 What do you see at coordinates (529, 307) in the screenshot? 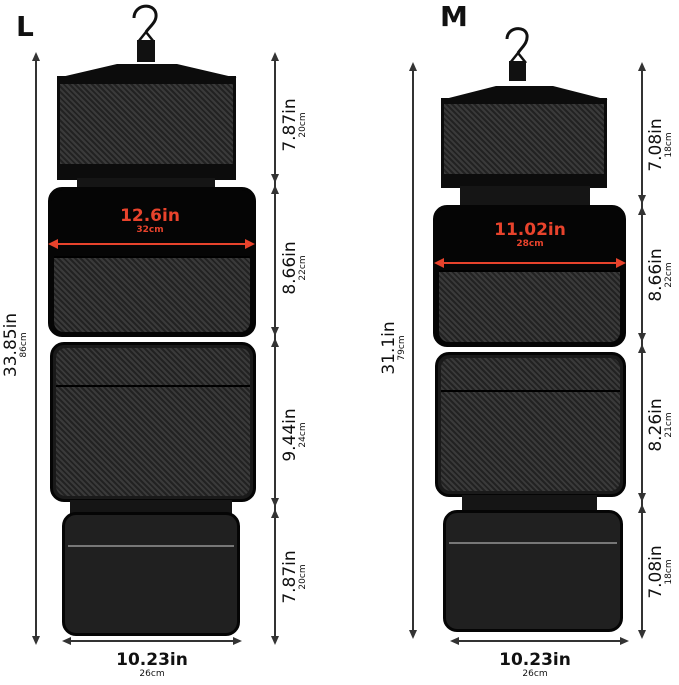
I see `bag-m-panel-2-mesh` at bounding box center [529, 307].